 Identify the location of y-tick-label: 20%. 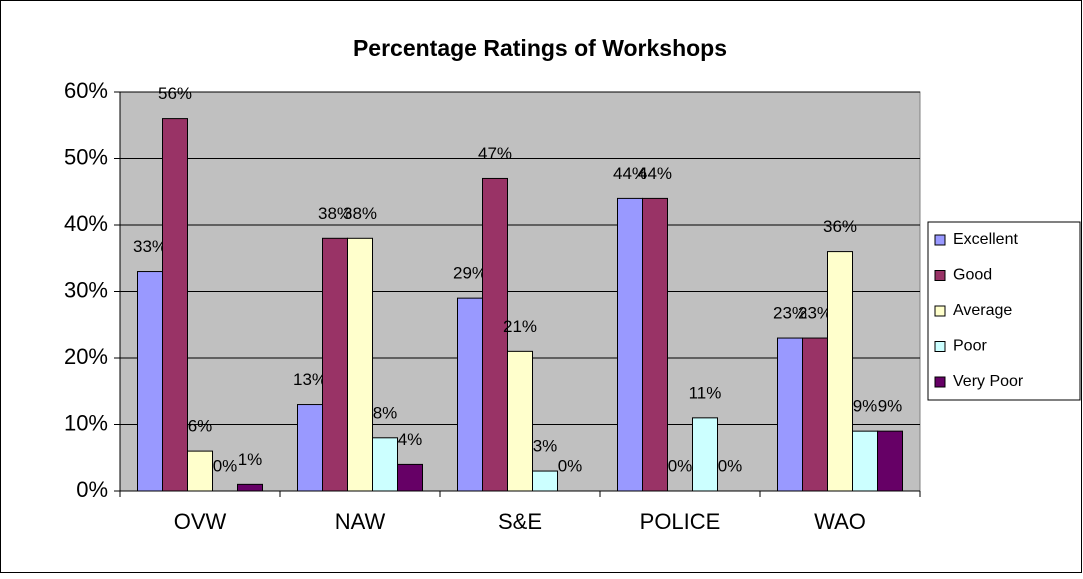
(86, 356).